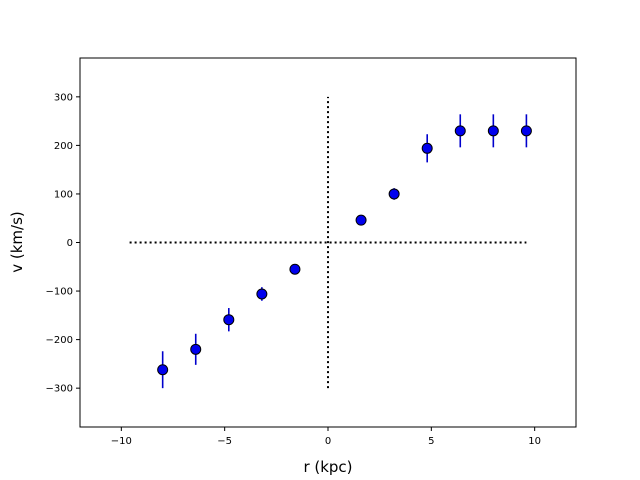 Image resolution: width=640 pixels, height=480 pixels. What do you see at coordinates (431, 441) in the screenshot?
I see `x-tick-label: 5` at bounding box center [431, 441].